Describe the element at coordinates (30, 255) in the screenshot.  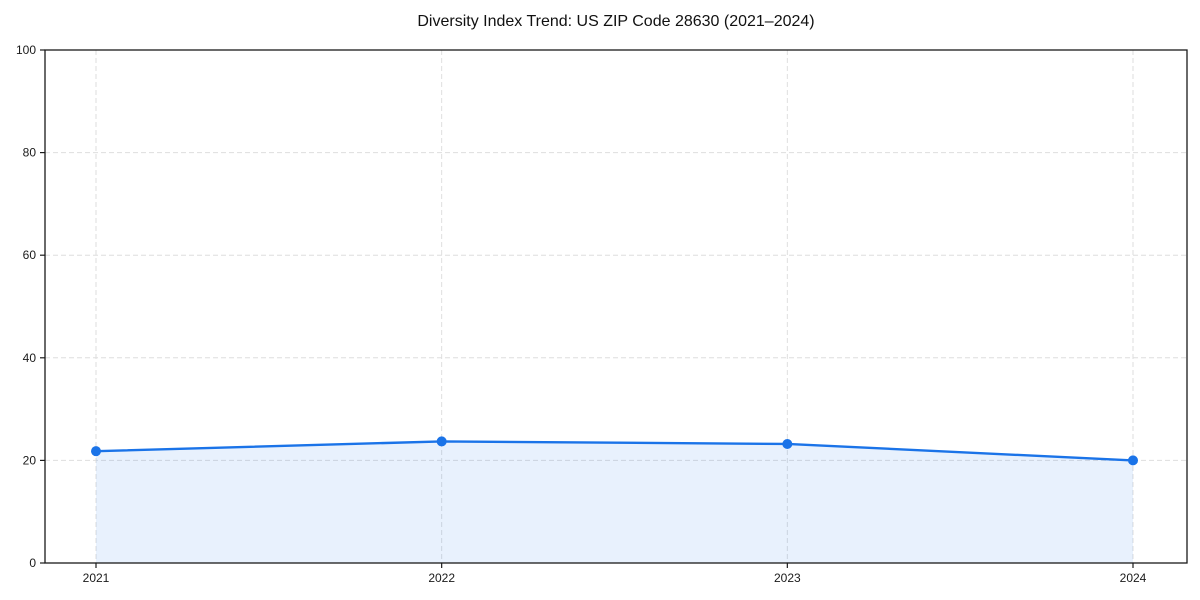
I see `y-tick-label: 60` at that location.